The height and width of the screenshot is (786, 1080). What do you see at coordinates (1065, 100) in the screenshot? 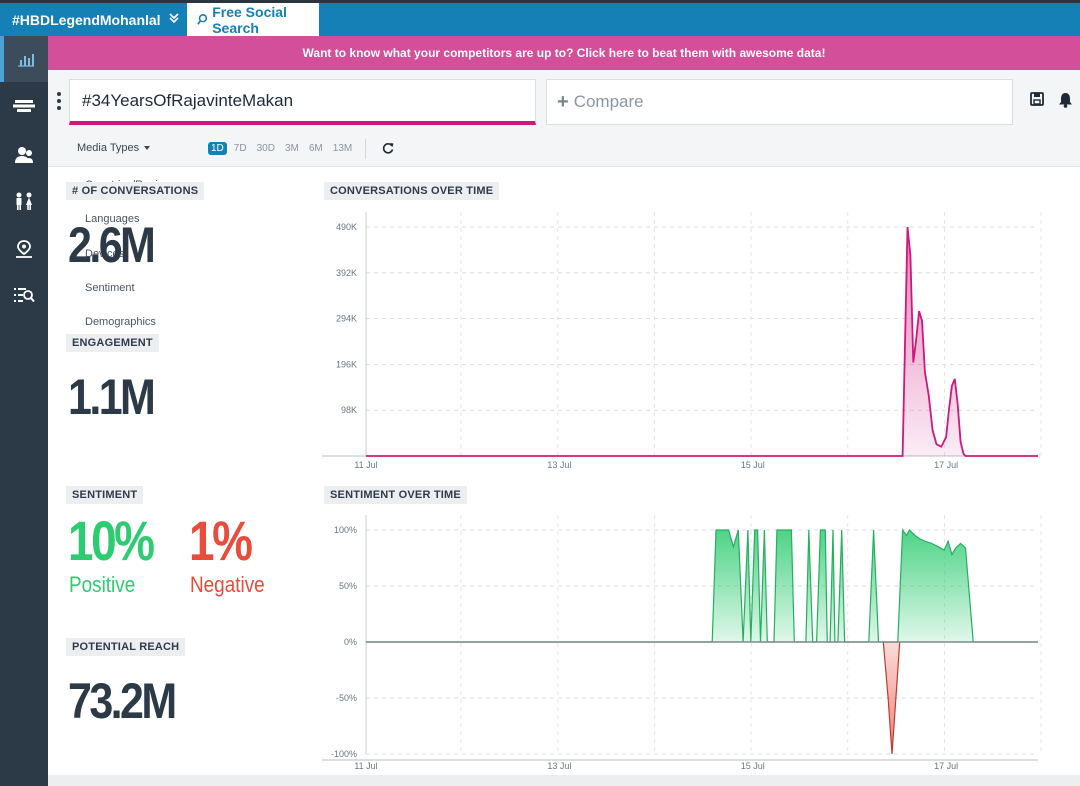
I see `bell-icon` at bounding box center [1065, 100].